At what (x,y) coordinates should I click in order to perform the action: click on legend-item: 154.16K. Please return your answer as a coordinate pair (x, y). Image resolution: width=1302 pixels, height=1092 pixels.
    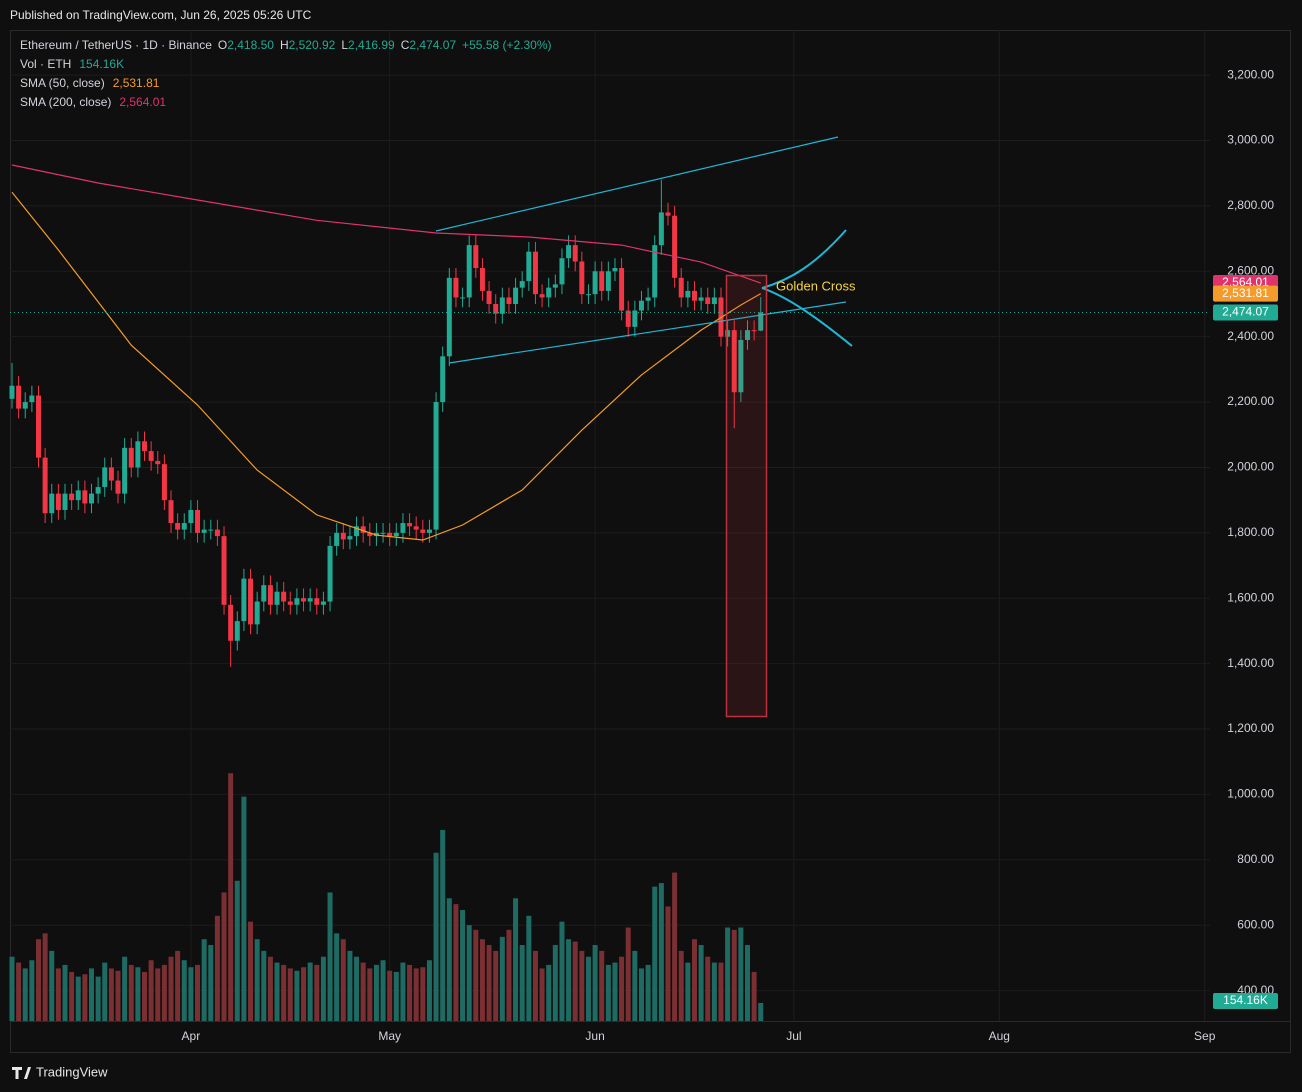
    Looking at the image, I should click on (101, 64).